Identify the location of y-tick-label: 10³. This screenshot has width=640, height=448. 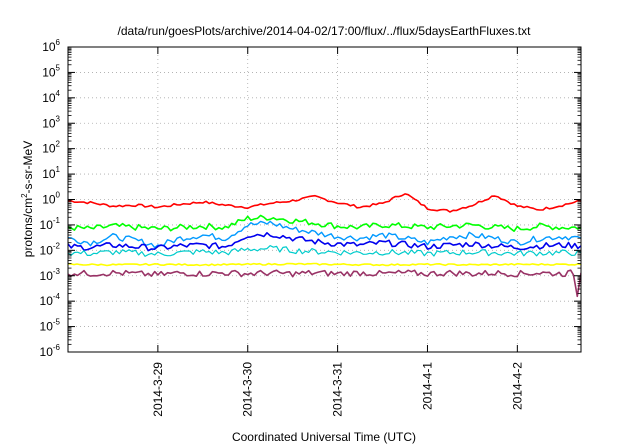
(51, 122).